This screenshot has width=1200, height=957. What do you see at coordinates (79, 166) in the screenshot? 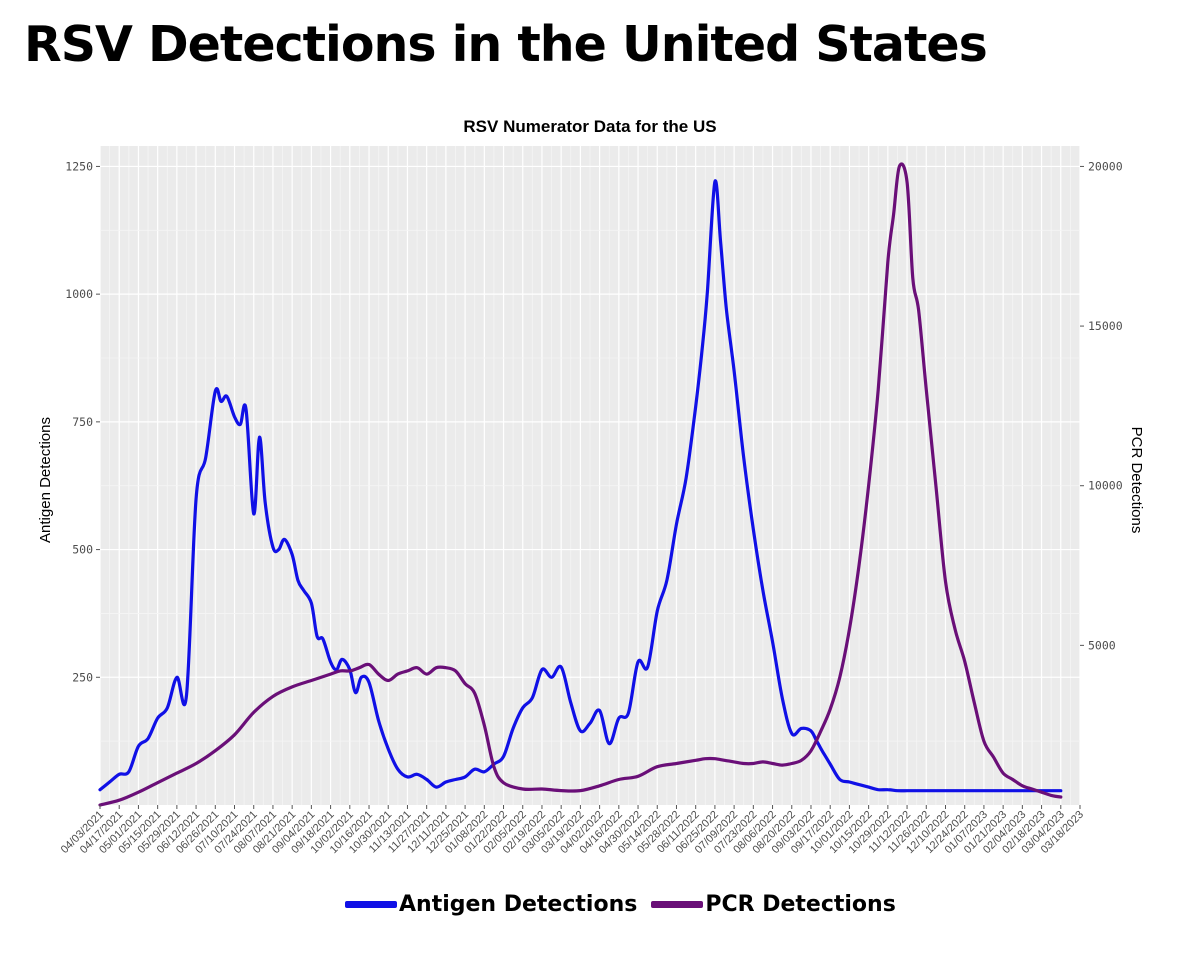
I see `left-tick-label: 1250` at bounding box center [79, 166].